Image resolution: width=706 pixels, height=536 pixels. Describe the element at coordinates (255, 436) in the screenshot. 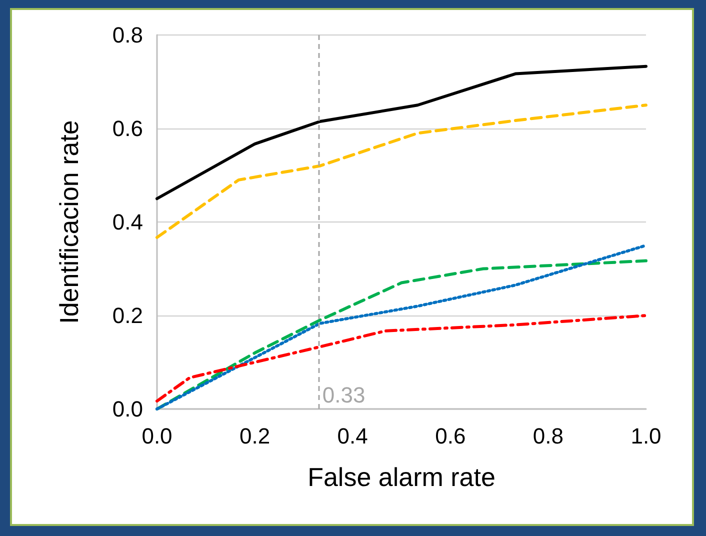

I see `x-tick-label: 0.2` at that location.